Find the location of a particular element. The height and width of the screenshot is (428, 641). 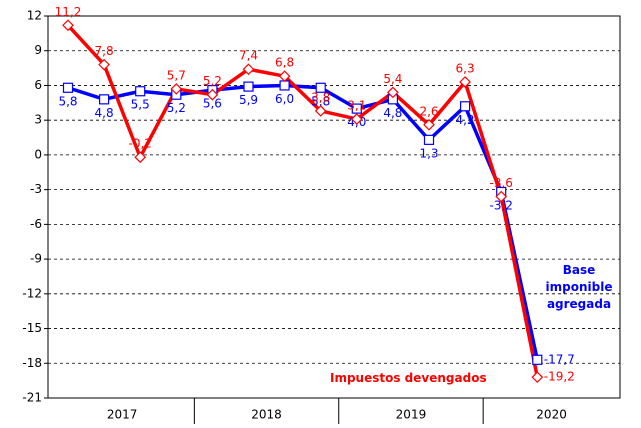

y-tick-label: 3 is located at coordinates (38, 120).